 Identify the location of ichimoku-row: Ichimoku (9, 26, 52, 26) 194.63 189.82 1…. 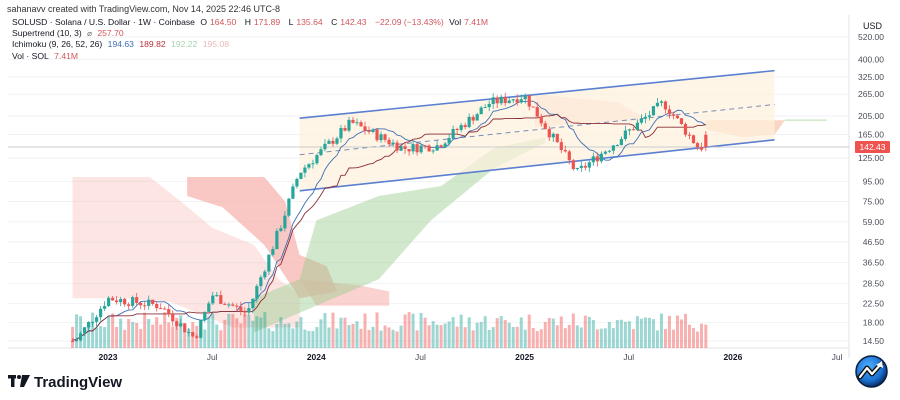
(253, 44).